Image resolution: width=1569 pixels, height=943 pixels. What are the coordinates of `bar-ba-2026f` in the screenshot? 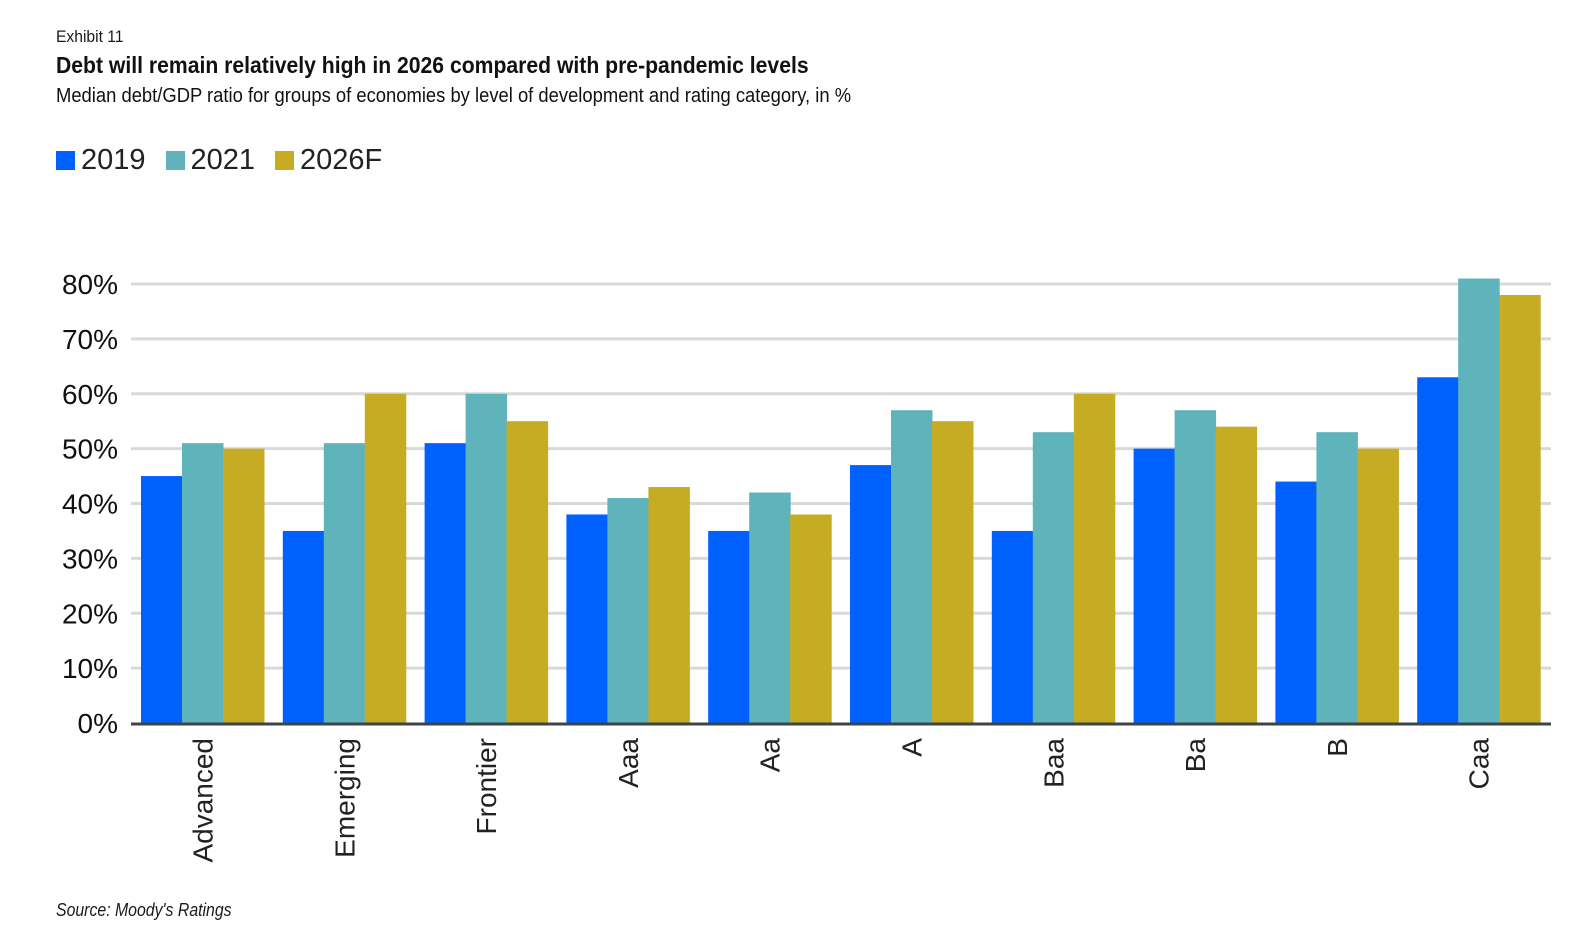 It's located at (1236, 574).